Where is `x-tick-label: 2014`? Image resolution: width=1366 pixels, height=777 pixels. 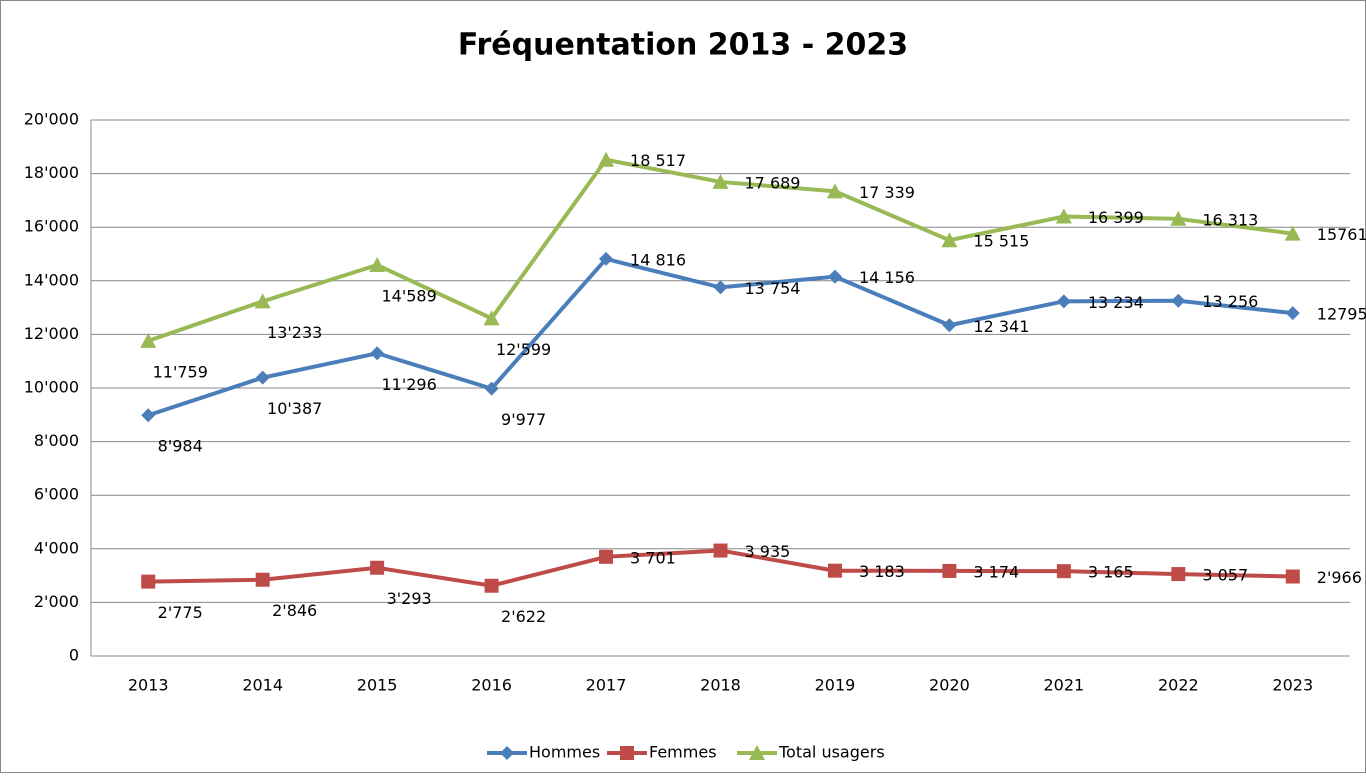 x-tick-label: 2014 is located at coordinates (262, 685).